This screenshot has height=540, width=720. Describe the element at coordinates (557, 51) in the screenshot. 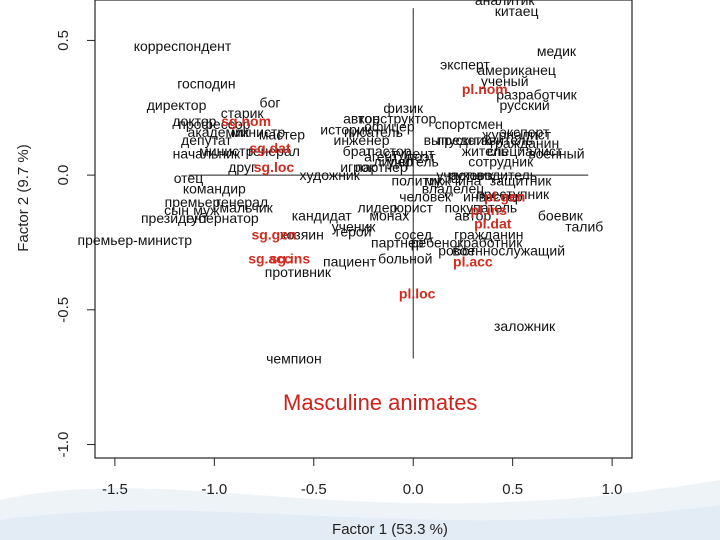

I see `word-point: медик` at that location.